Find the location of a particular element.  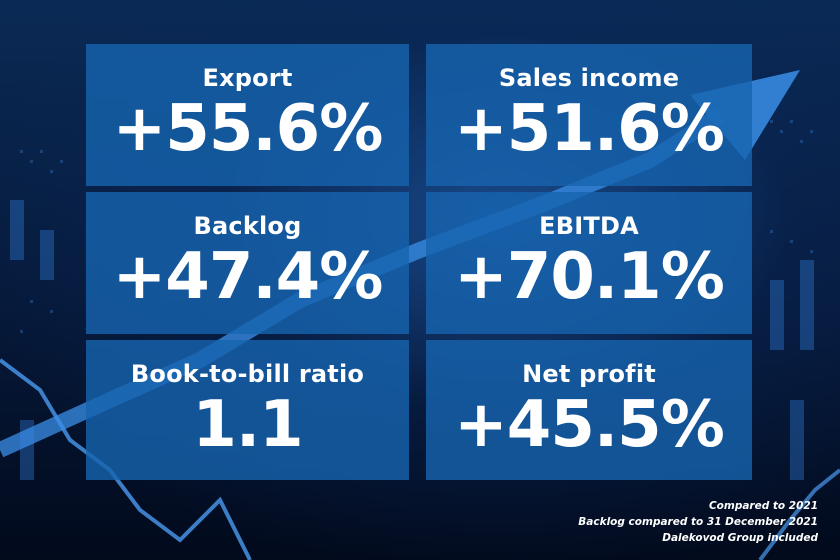

tile-label: Backlog is located at coordinates (247, 226).